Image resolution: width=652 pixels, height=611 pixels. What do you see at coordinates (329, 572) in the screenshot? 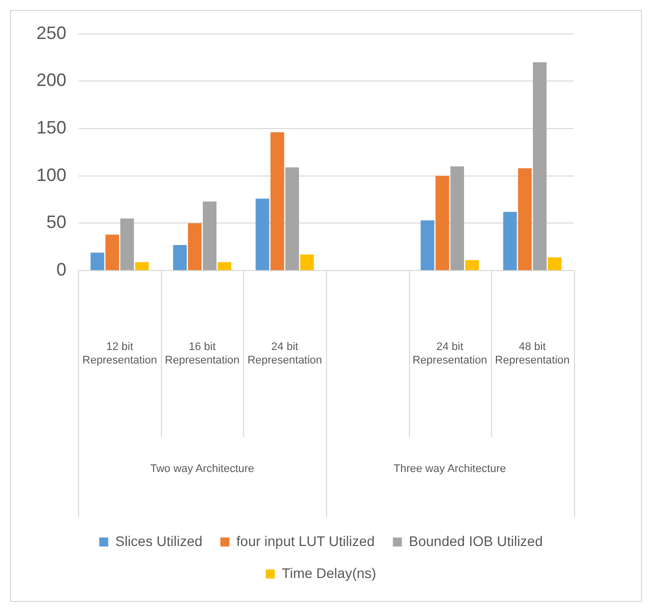
I see `legend-label: Time Delay(ns)` at bounding box center [329, 572].